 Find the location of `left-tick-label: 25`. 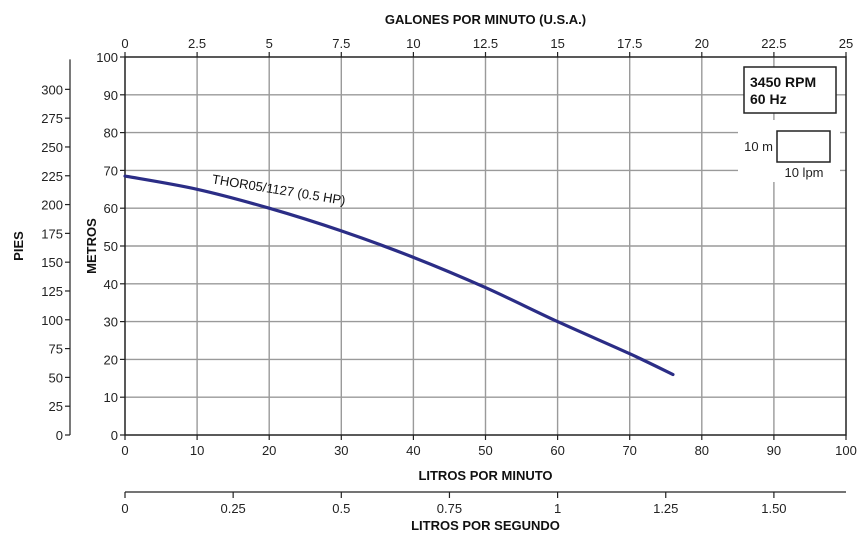

left-tick-label: 25 is located at coordinates (56, 406).